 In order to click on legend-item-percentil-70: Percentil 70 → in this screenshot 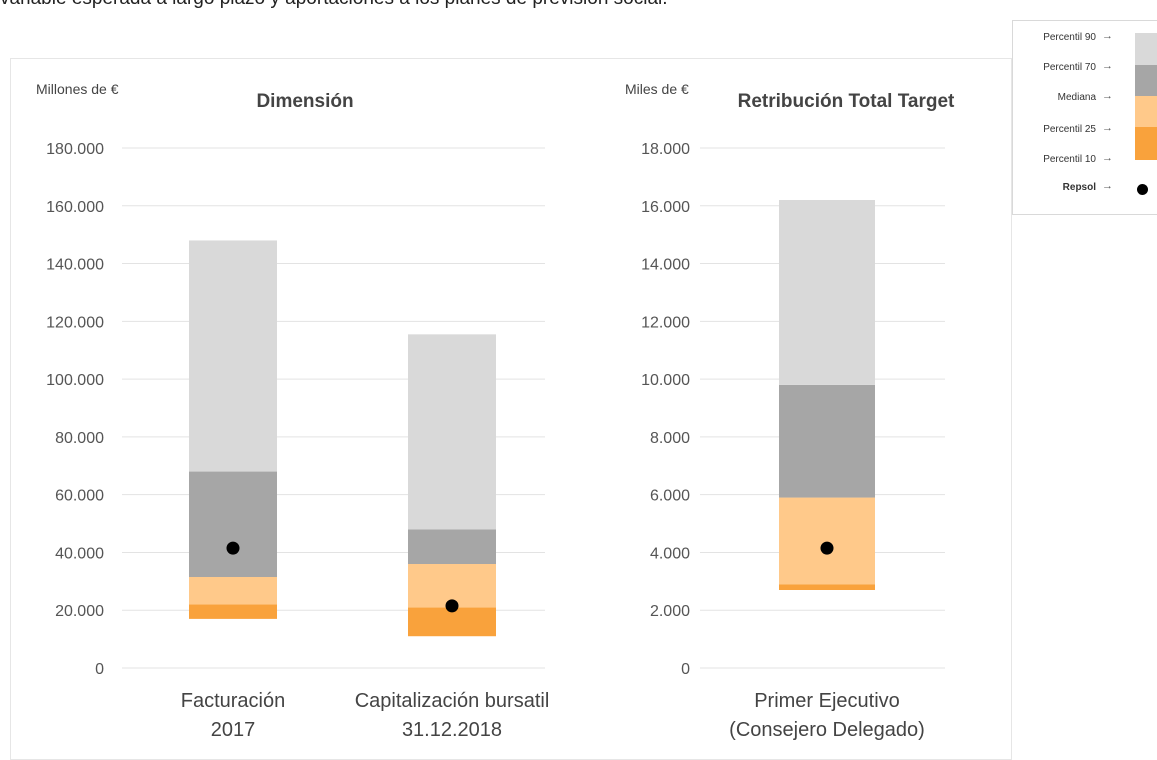, I will do `click(1085, 69)`.